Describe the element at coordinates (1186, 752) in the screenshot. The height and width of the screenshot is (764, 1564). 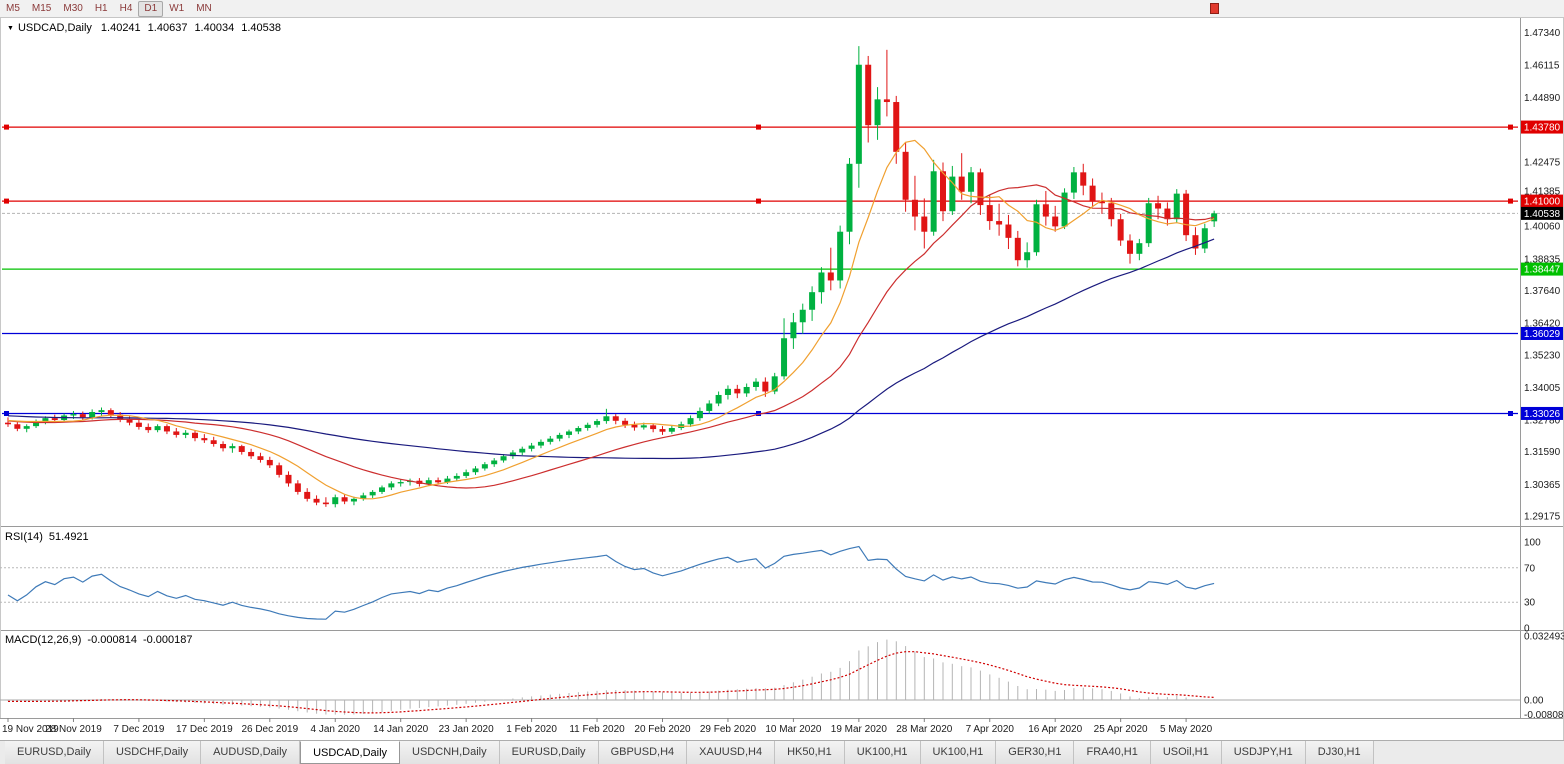
I see `chart-tab-usoil-h1: USOil,H1` at that location.